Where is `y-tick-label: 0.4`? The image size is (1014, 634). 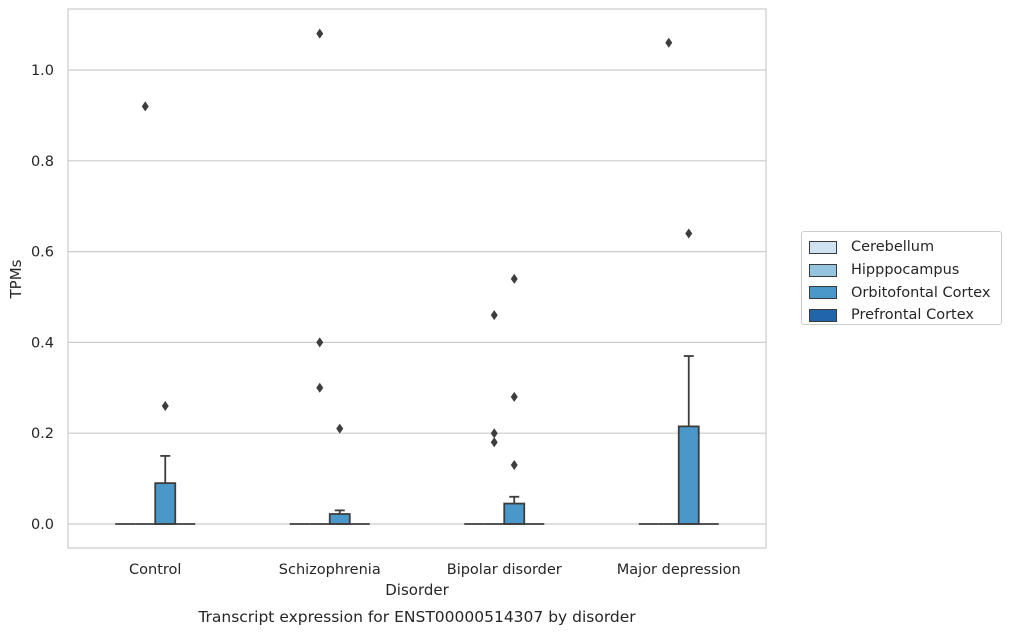 y-tick-label: 0.4 is located at coordinates (42, 343).